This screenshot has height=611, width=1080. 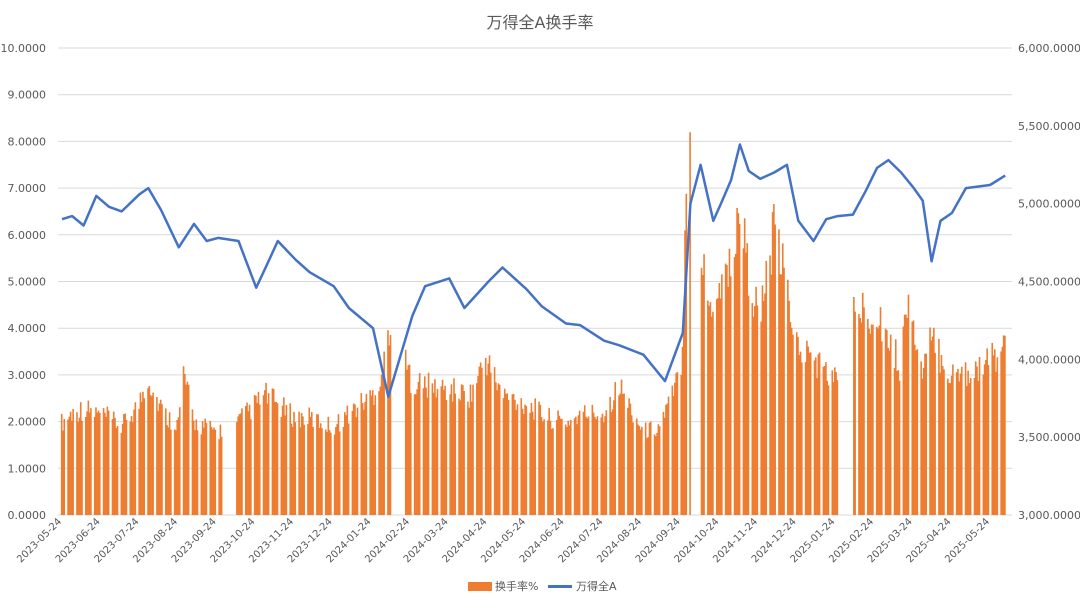 I want to click on legend-bar-swatch, so click(x=480, y=586).